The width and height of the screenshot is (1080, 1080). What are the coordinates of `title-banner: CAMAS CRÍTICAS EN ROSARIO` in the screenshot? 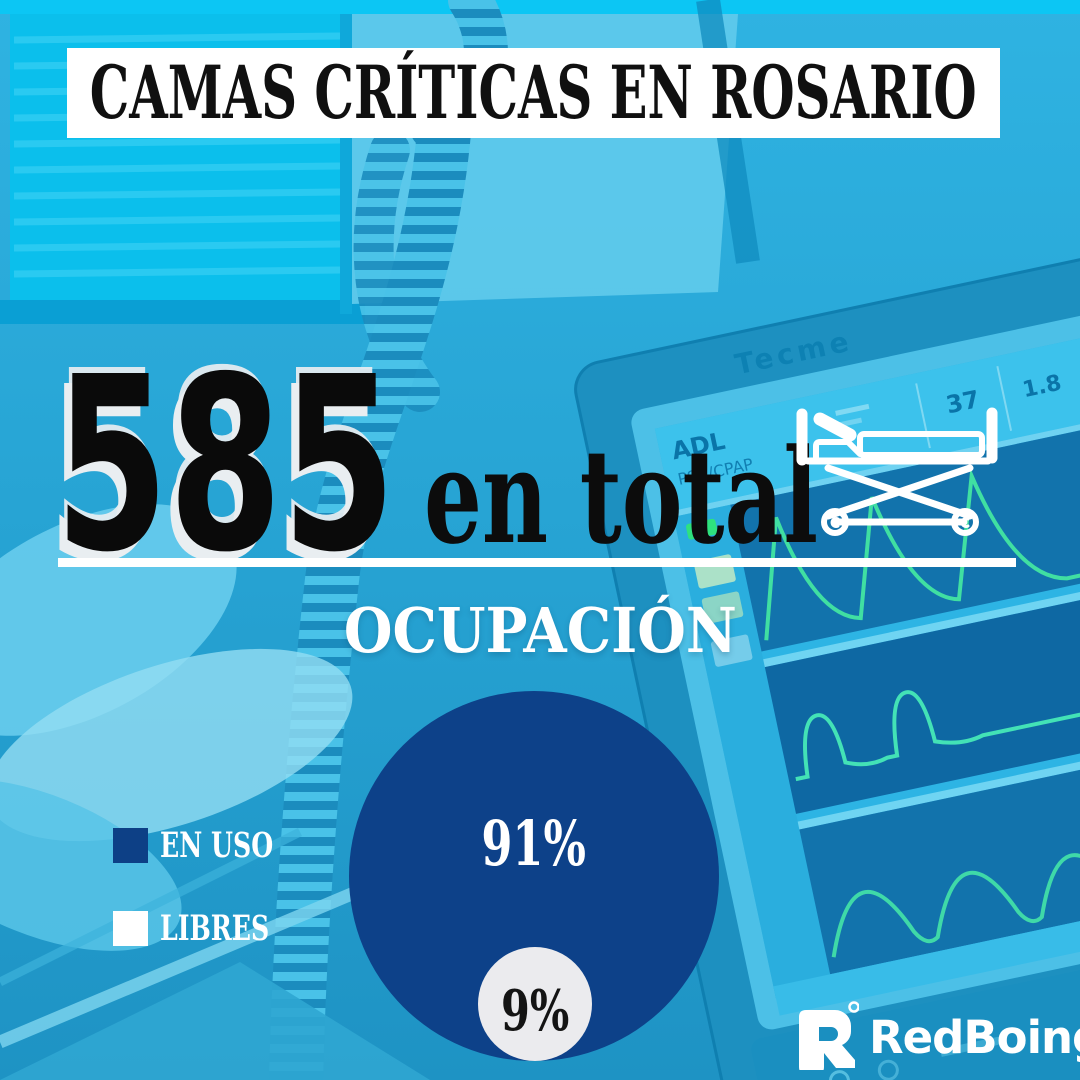 It's located at (533, 93).